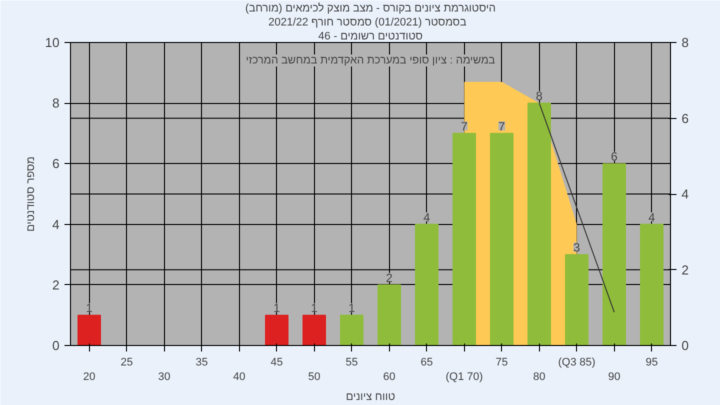 This screenshot has width=720, height=405. What do you see at coordinates (614, 376) in the screenshot?
I see `x-tick-label: 90` at bounding box center [614, 376].